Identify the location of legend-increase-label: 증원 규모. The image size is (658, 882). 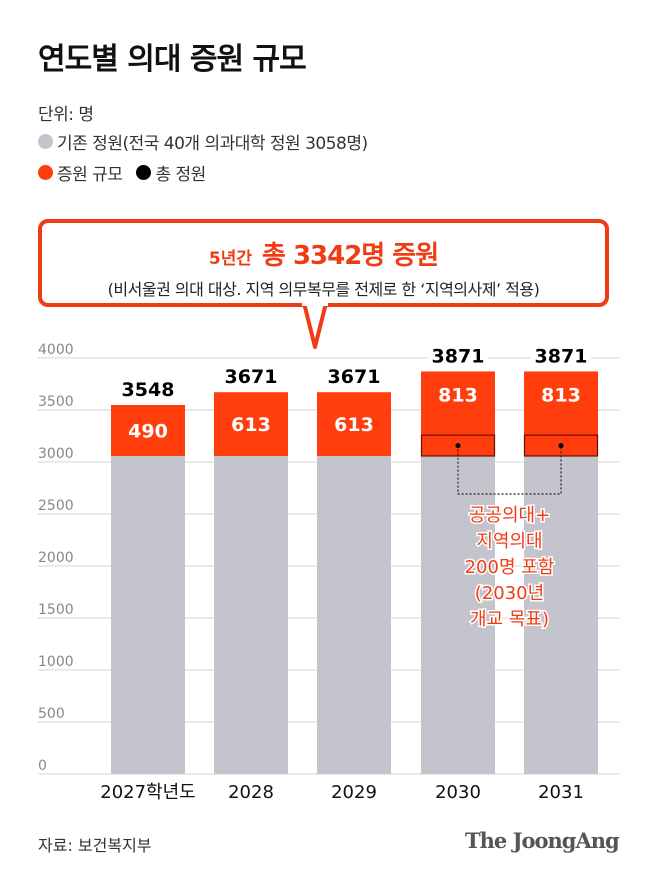
(90, 175).